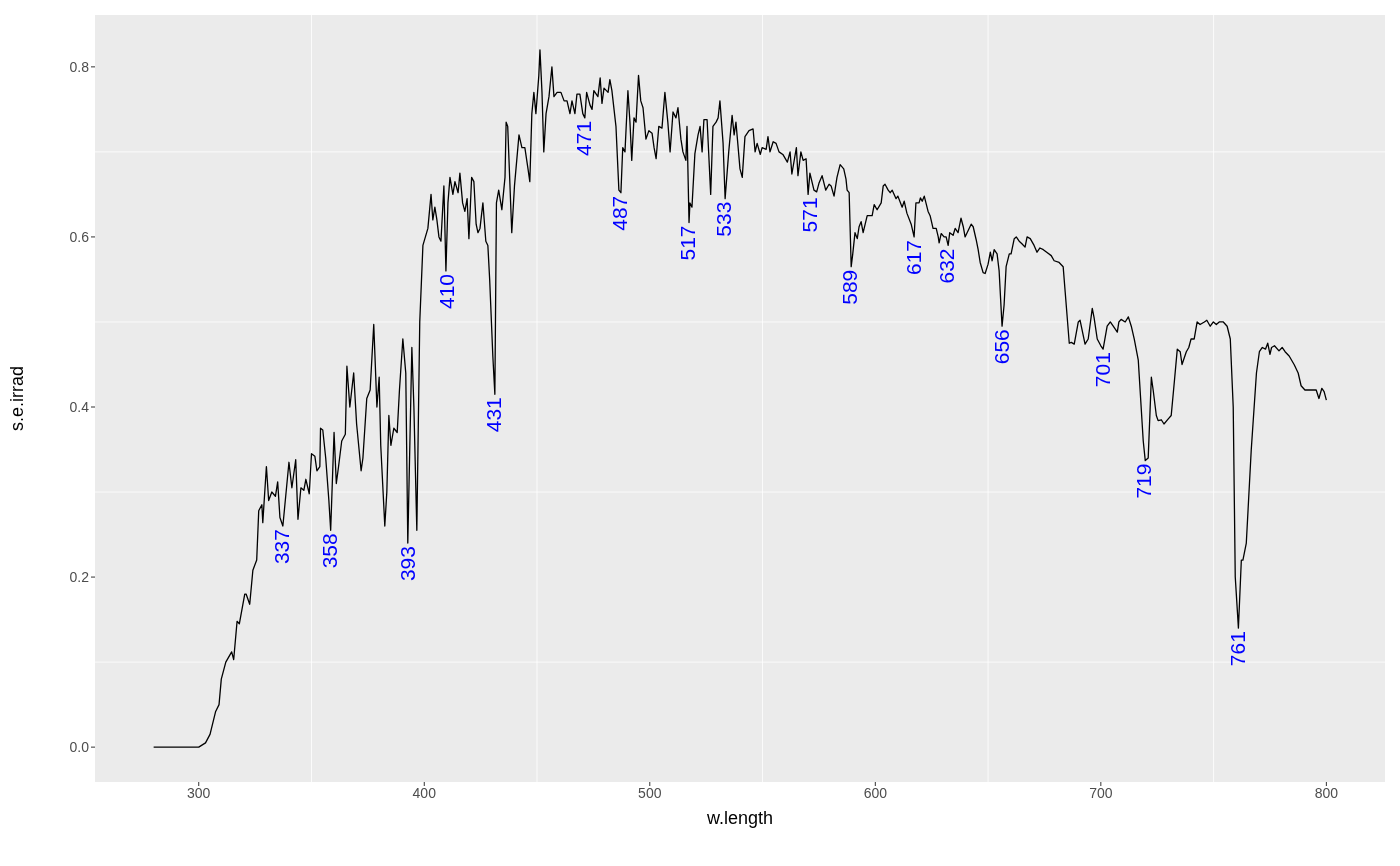 Image resolution: width=1400 pixels, height=866 pixels. Describe the element at coordinates (1001, 347) in the screenshot. I see `annotation: 656` at that location.